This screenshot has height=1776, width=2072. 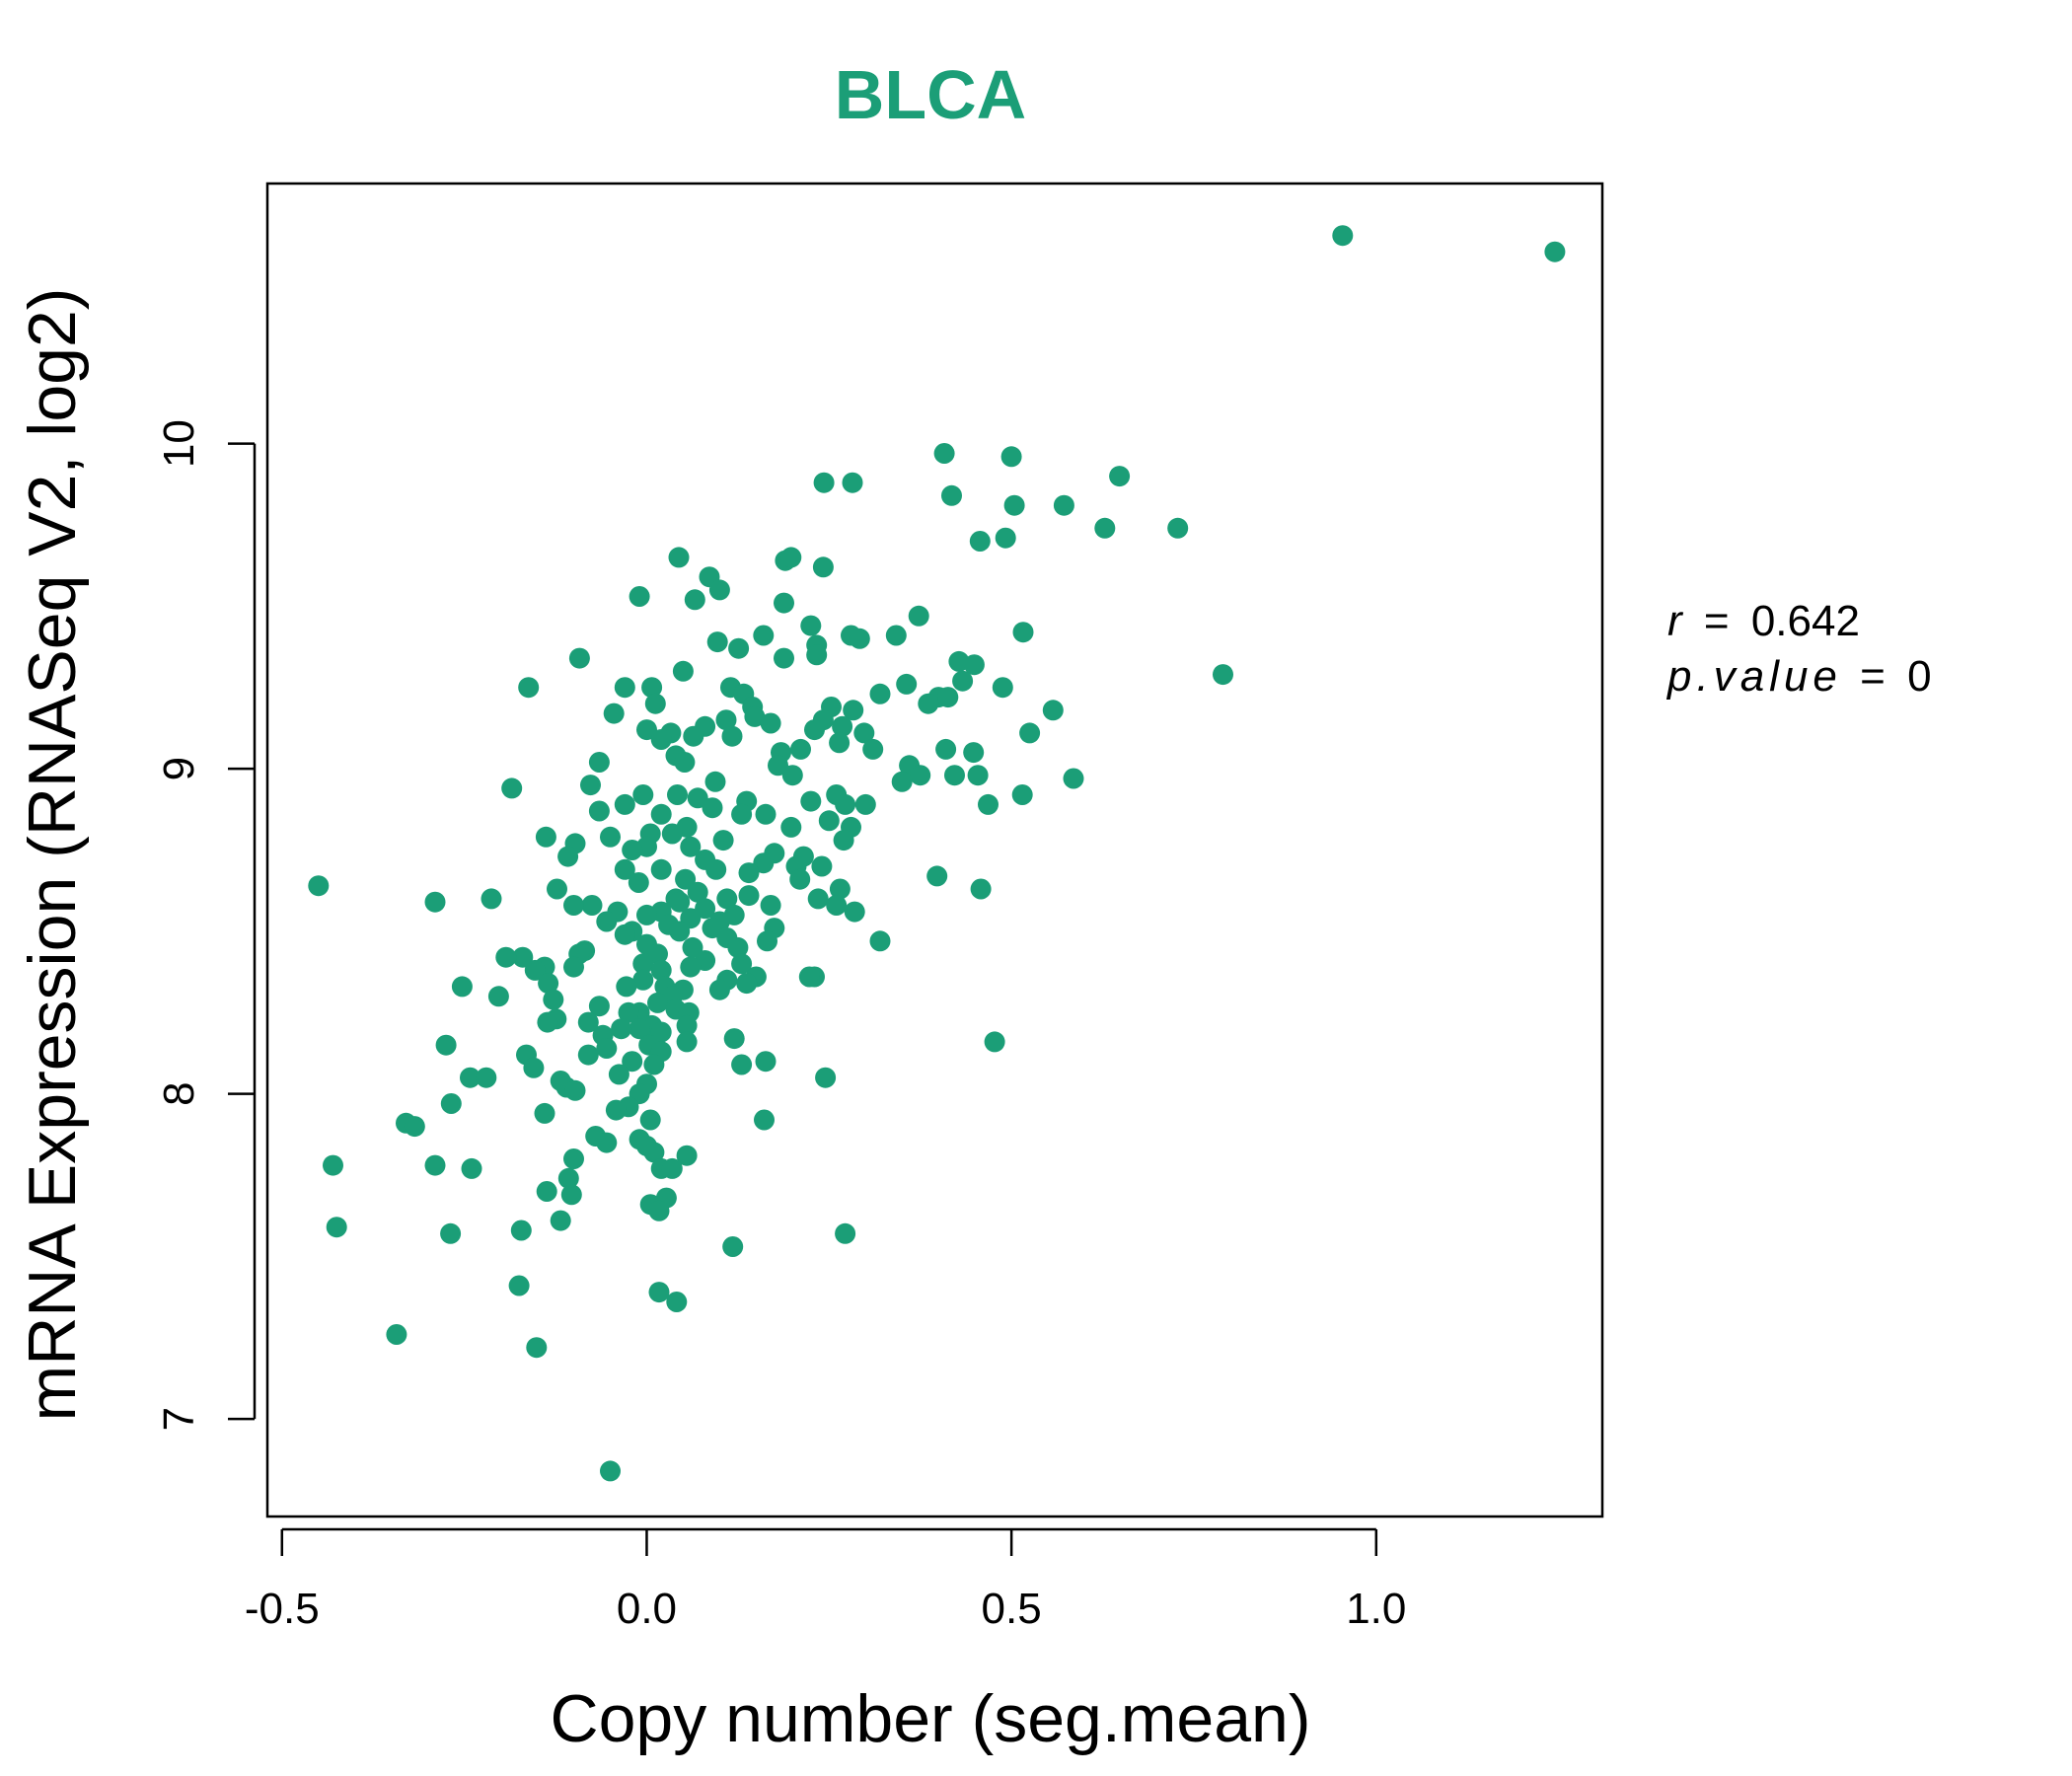 I want to click on y-tick-label: 8, so click(x=179, y=1093).